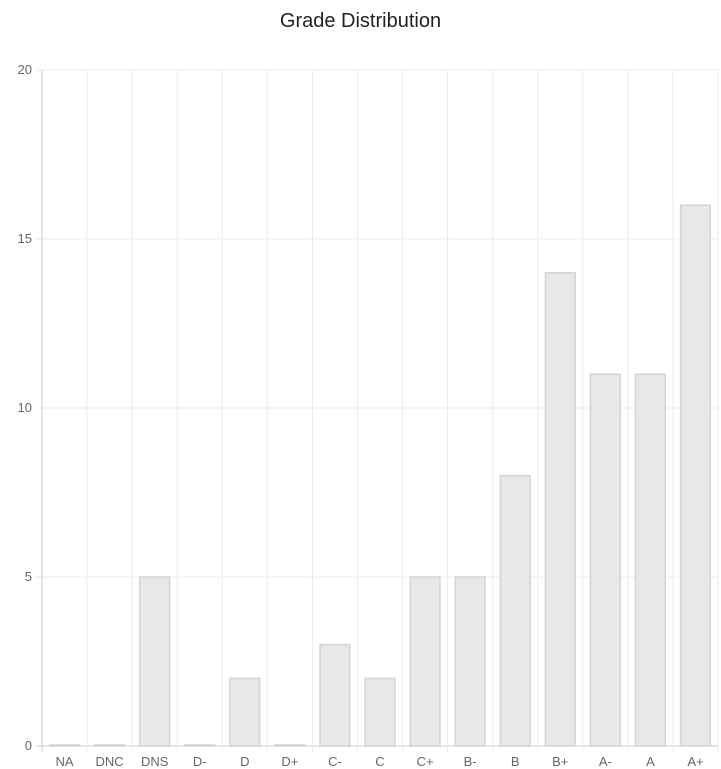  Describe the element at coordinates (650, 560) in the screenshot. I see `bar-a` at that location.